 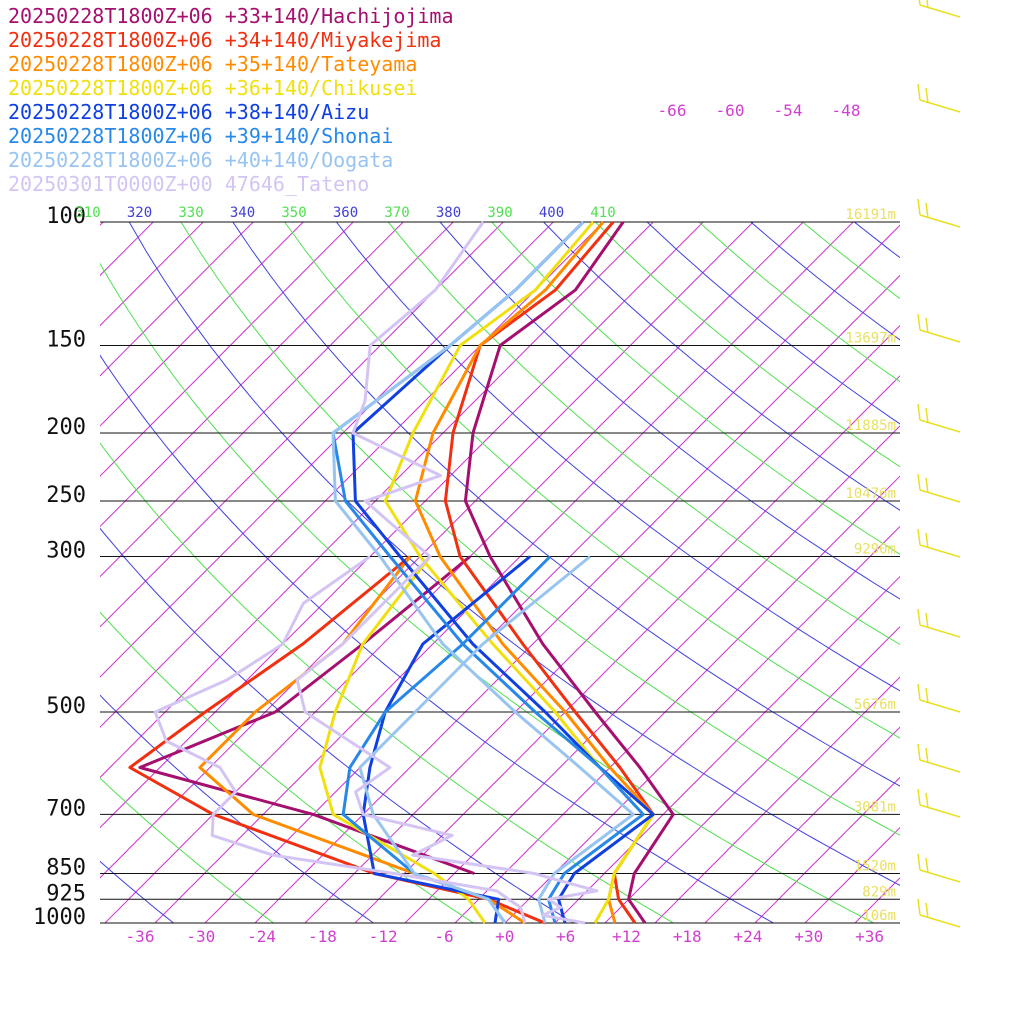 I want to click on theta-label: 330, so click(x=190, y=213).